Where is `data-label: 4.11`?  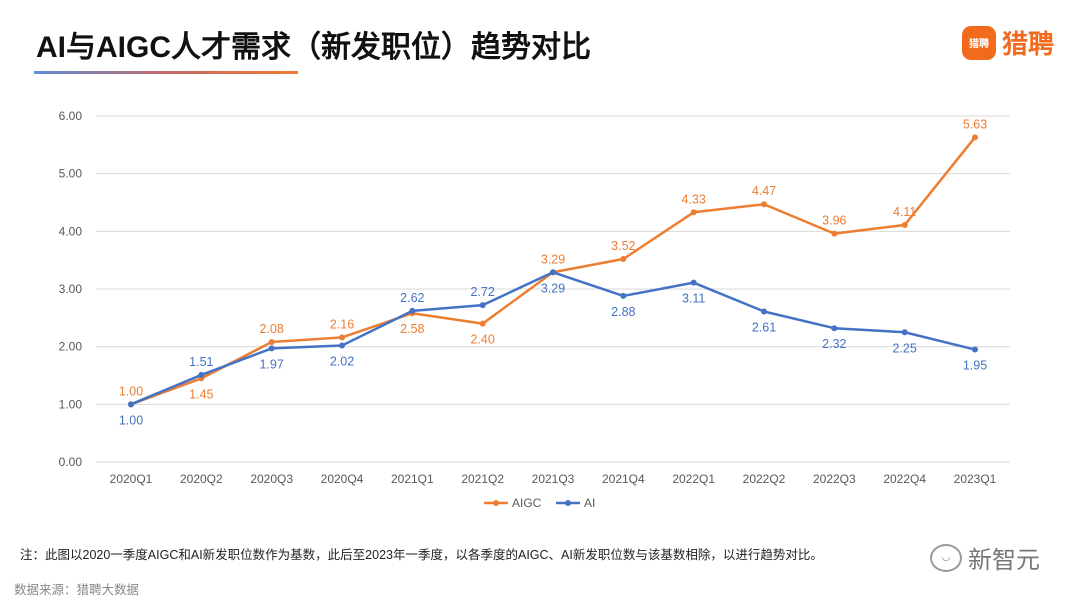 data-label: 4.11 is located at coordinates (904, 212).